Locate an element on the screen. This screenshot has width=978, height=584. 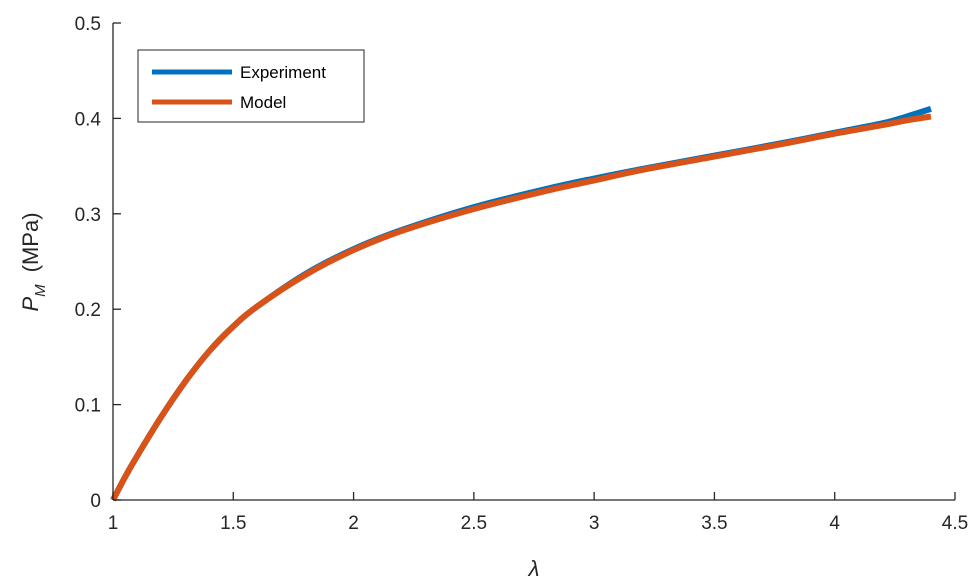
y-axis-label: PM (MPa) is located at coordinates (33, 261).